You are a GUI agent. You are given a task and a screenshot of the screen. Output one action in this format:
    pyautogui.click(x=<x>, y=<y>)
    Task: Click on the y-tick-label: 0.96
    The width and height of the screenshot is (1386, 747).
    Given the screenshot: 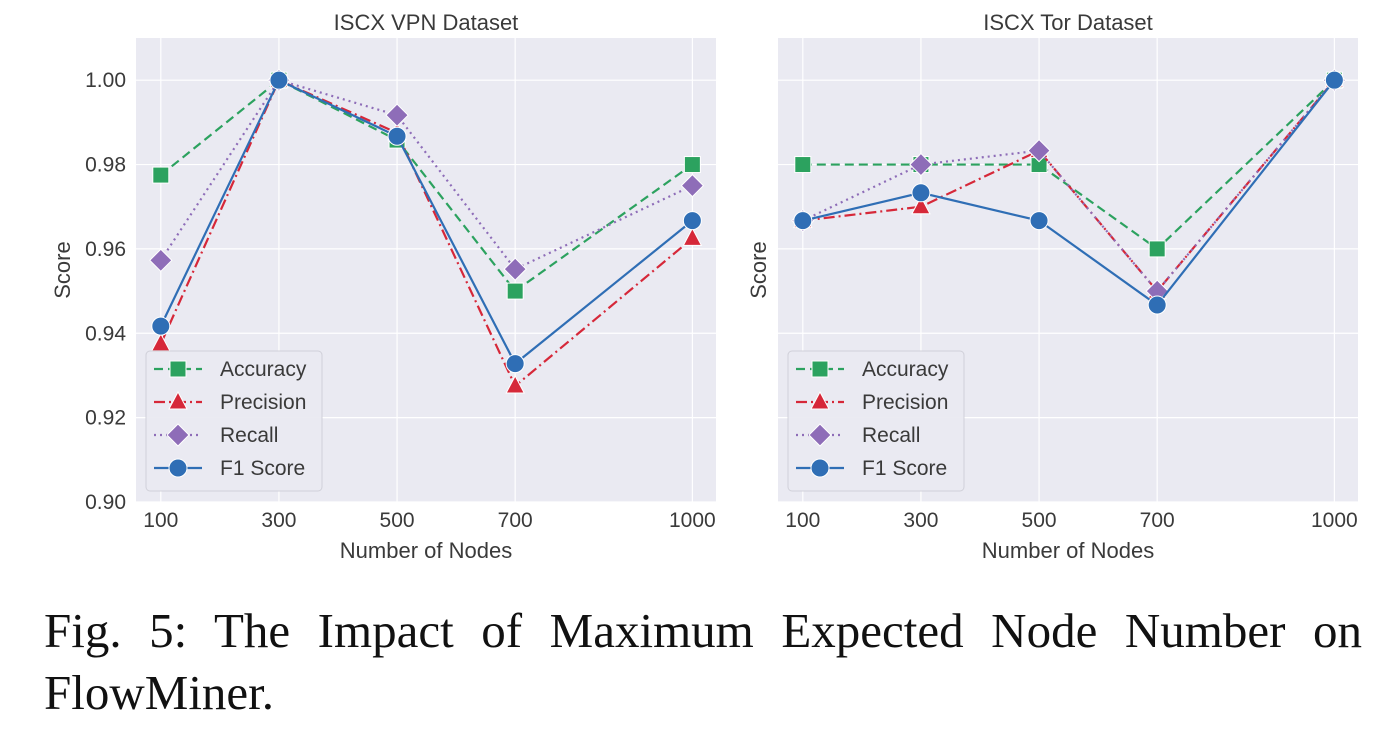 What is the action you would take?
    pyautogui.click(x=105, y=249)
    